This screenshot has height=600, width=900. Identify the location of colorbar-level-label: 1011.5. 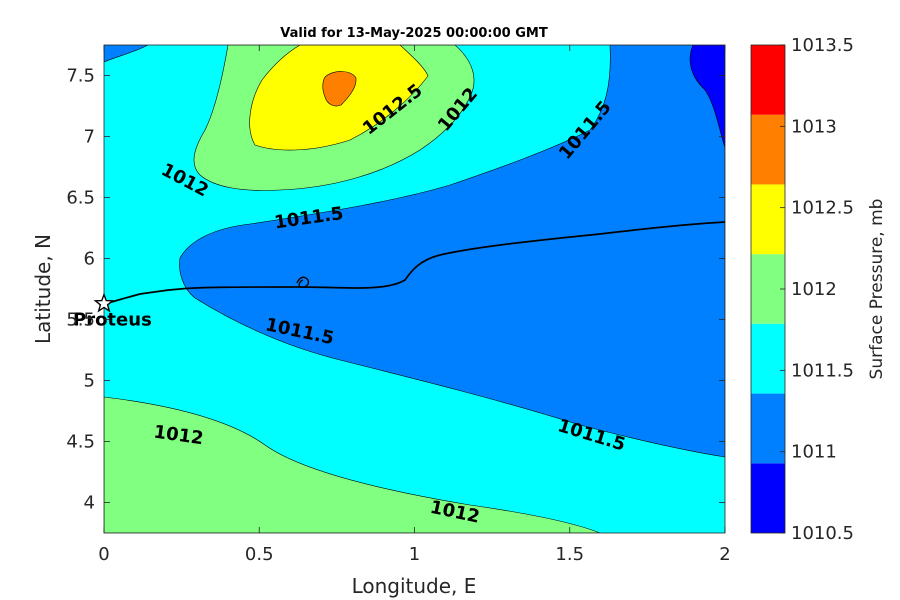
(822, 370).